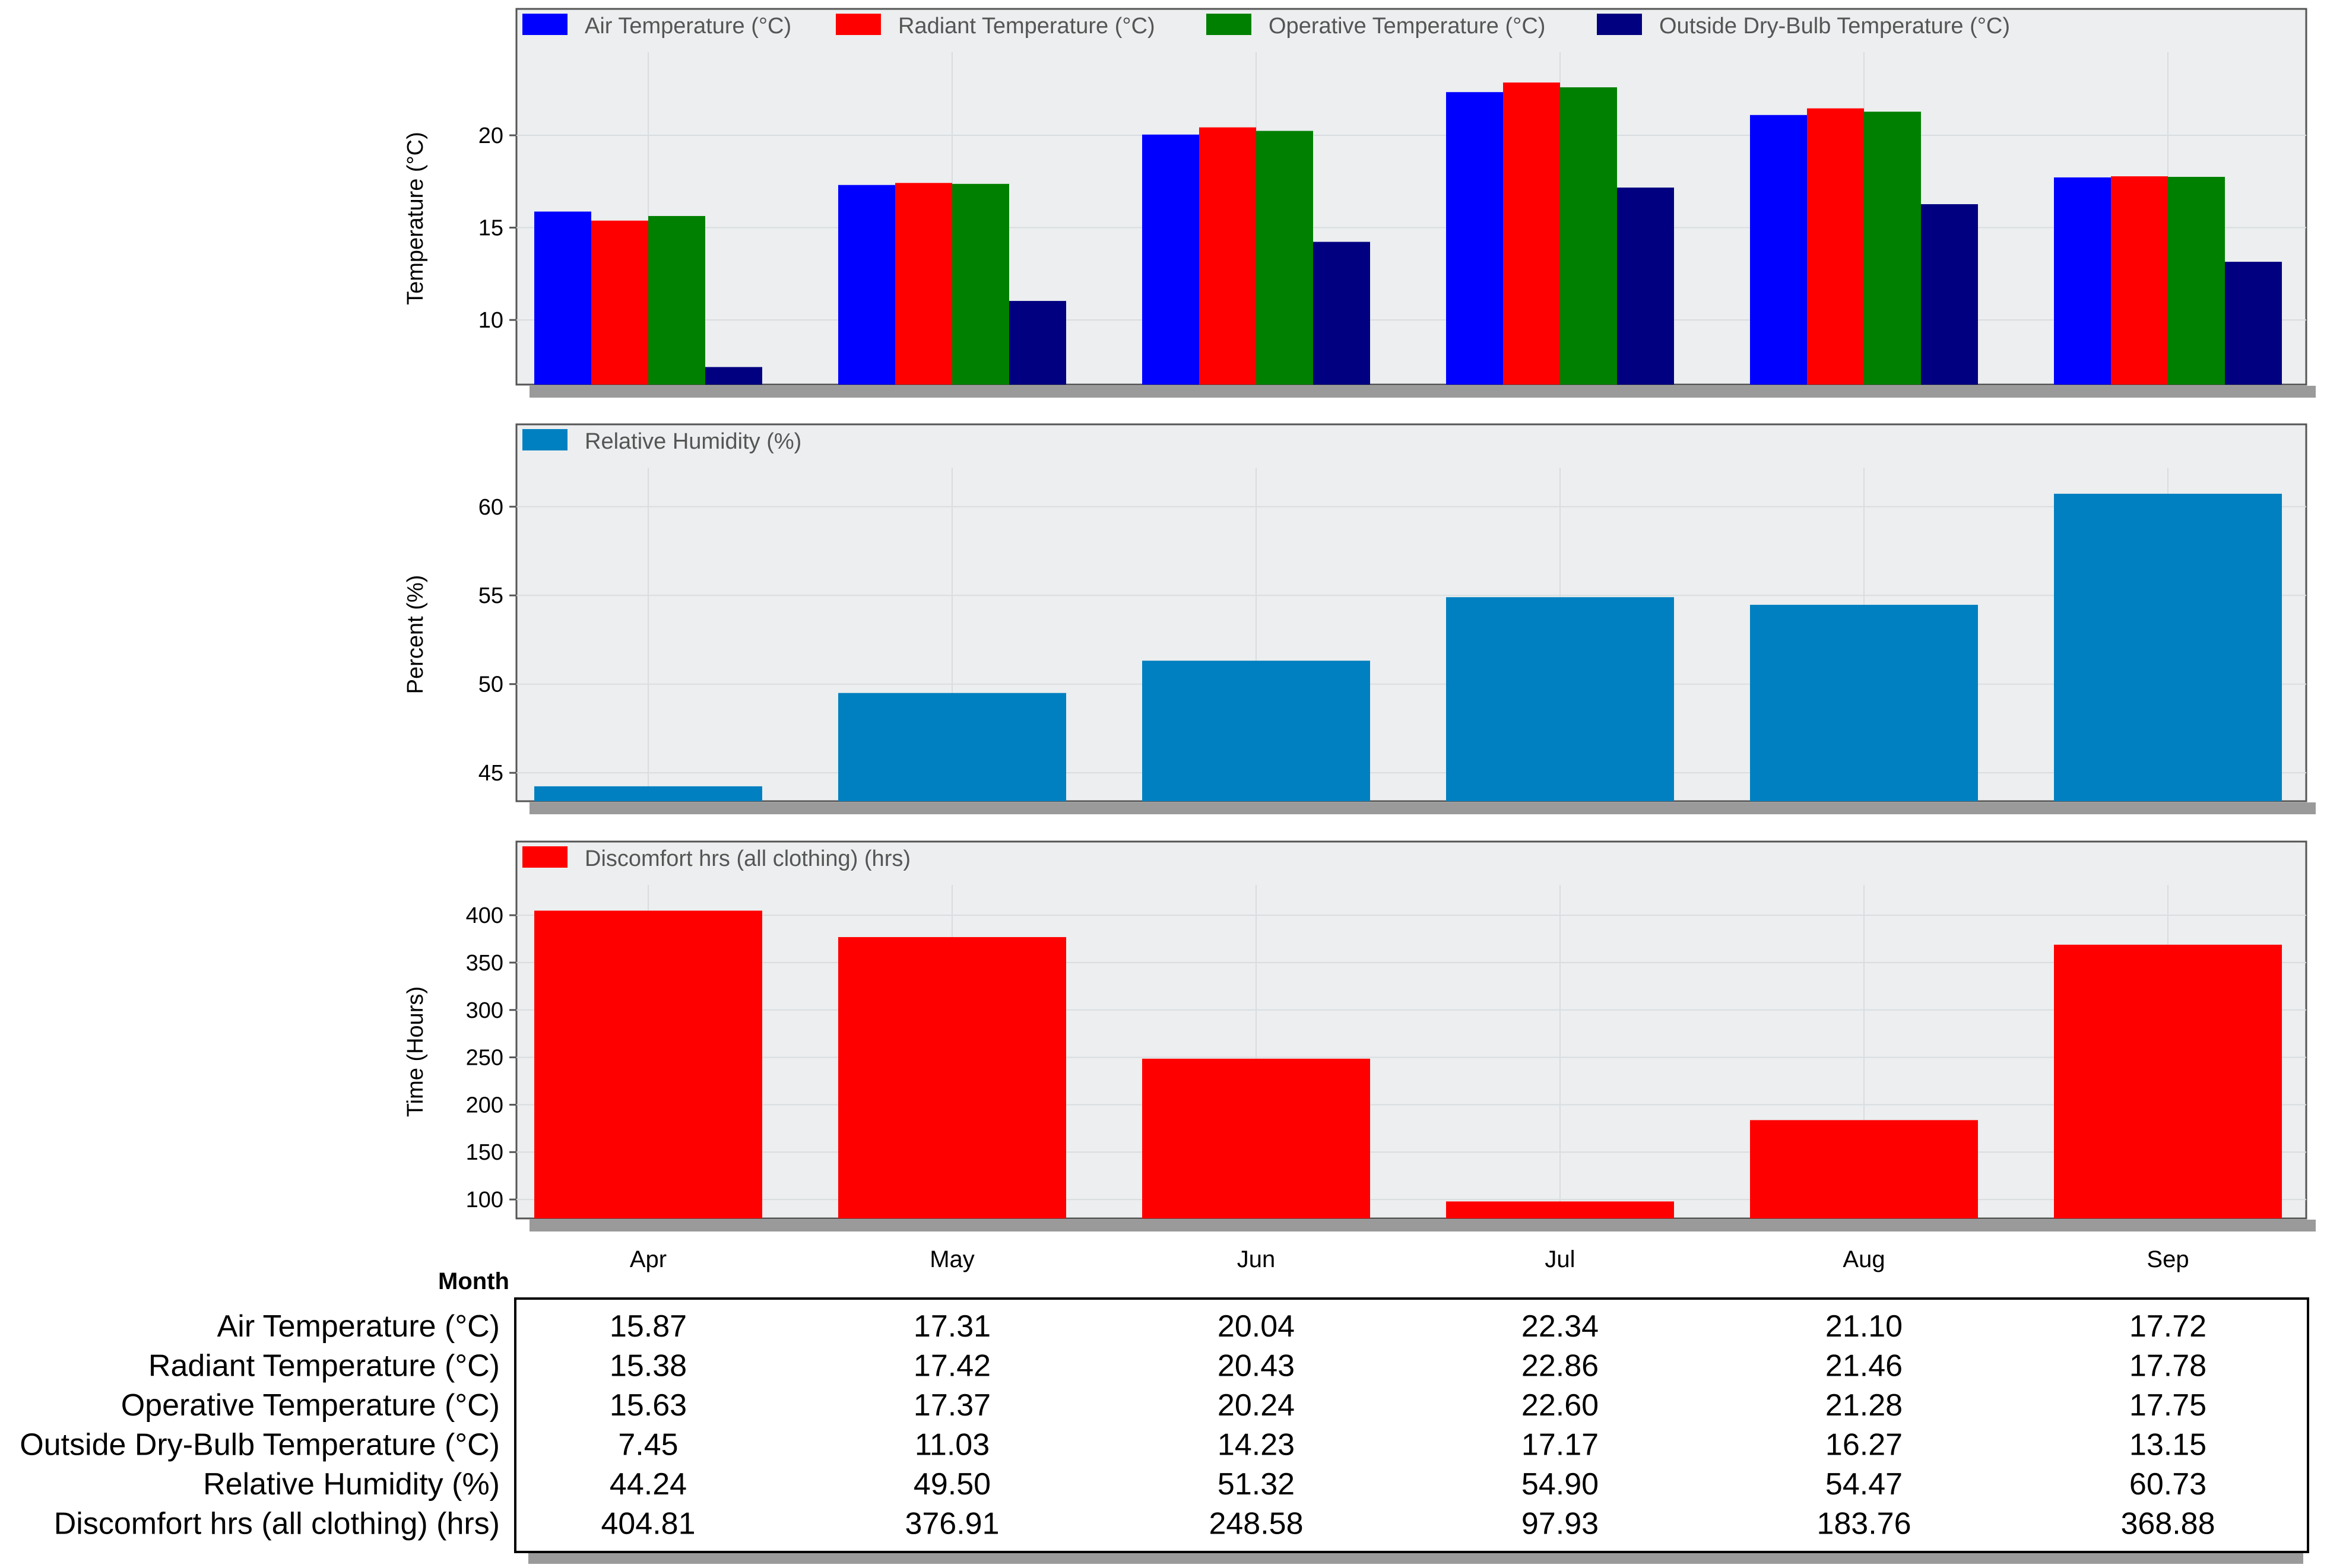 This screenshot has width=2327, height=1568. I want to click on table-cell-jun: 20.43, so click(1256, 1366).